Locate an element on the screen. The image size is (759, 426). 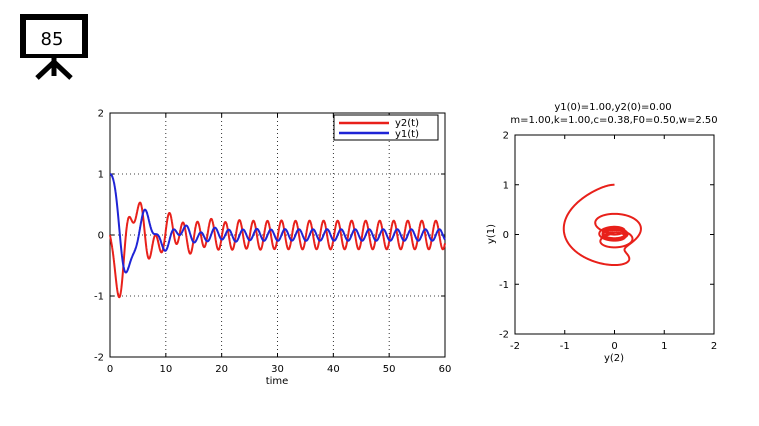
plot2-ticks: -2 -1 0 1 2 -2 -1 0 1 2 is located at coordinates (608, 242).